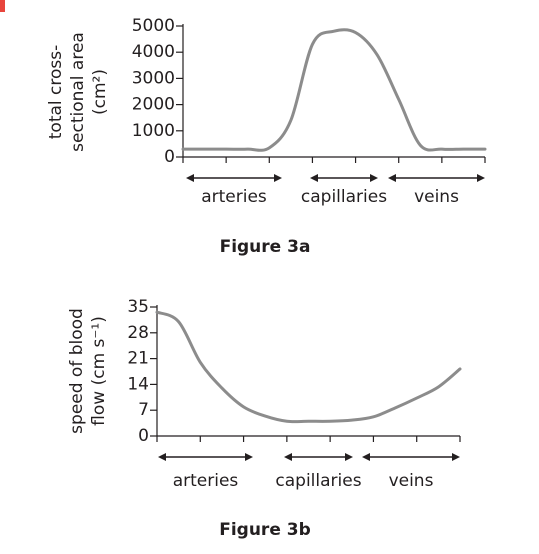 The width and height of the screenshot is (539, 554). Describe the element at coordinates (143, 410) in the screenshot. I see `y-tick-label: 7` at that location.